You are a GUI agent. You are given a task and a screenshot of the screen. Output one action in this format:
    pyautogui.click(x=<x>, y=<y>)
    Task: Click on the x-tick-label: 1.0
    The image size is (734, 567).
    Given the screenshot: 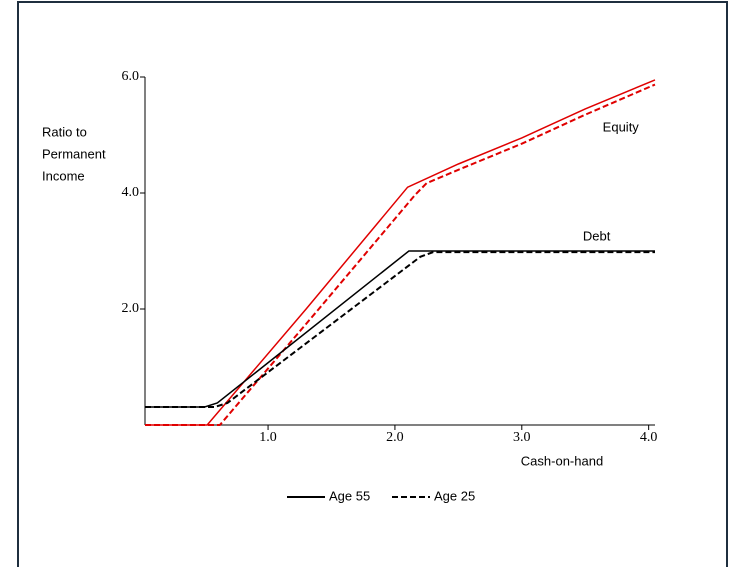 What is the action you would take?
    pyautogui.click(x=268, y=437)
    